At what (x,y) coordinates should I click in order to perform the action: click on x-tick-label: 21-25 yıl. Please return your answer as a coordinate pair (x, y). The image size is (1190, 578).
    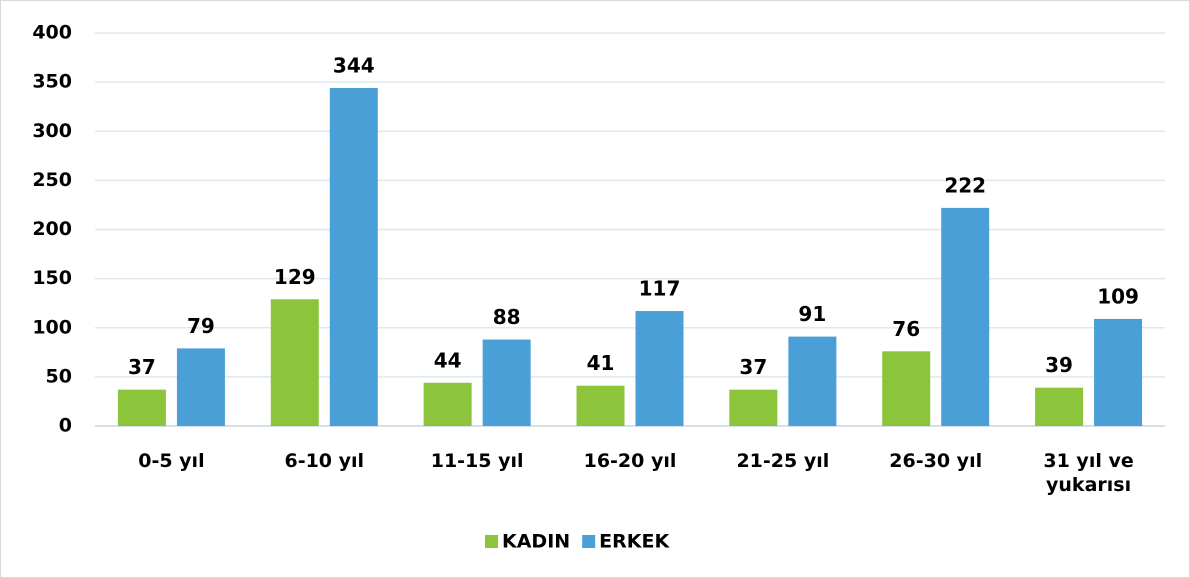
    Looking at the image, I should click on (783, 461).